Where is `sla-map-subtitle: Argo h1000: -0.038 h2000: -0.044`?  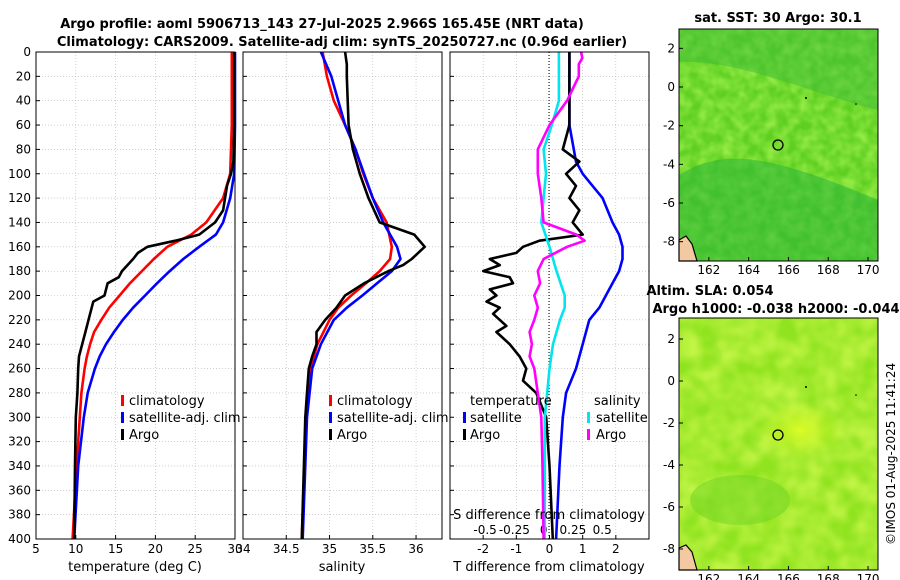 sla-map-subtitle: Argo h1000: -0.038 h2000: -0.044 is located at coordinates (775, 309).